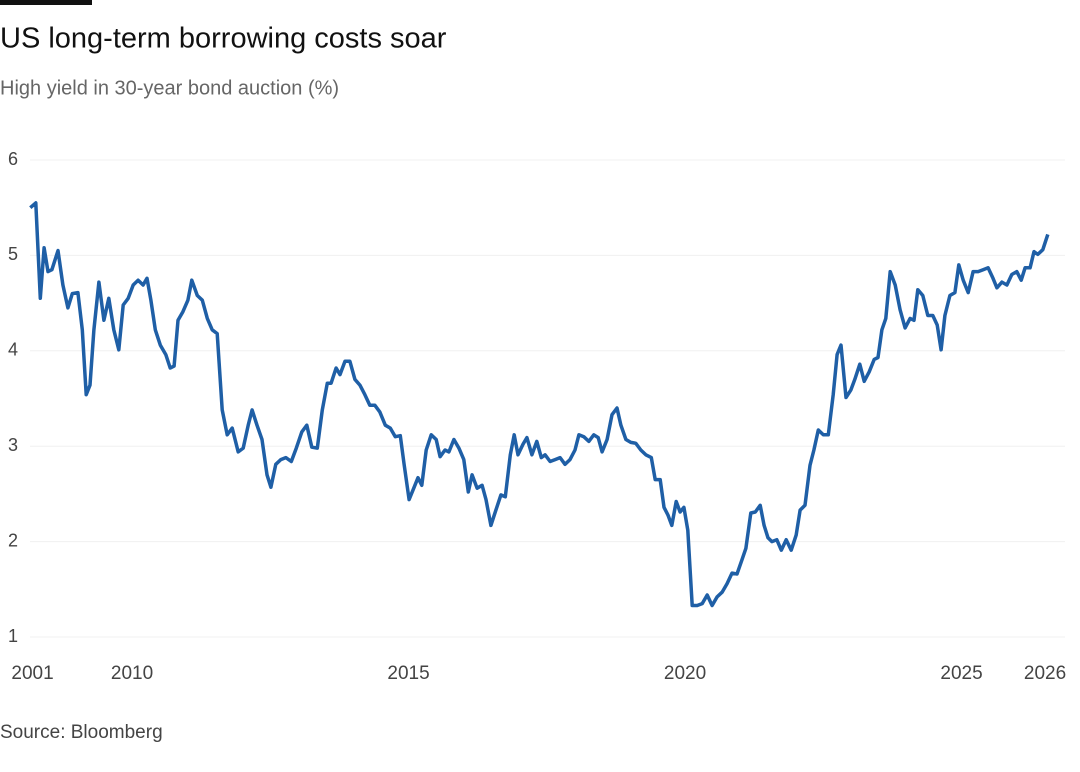 Image resolution: width=1080 pixels, height=772 pixels. What do you see at coordinates (81, 732) in the screenshot?
I see `source-note: Source: Bloomberg` at bounding box center [81, 732].